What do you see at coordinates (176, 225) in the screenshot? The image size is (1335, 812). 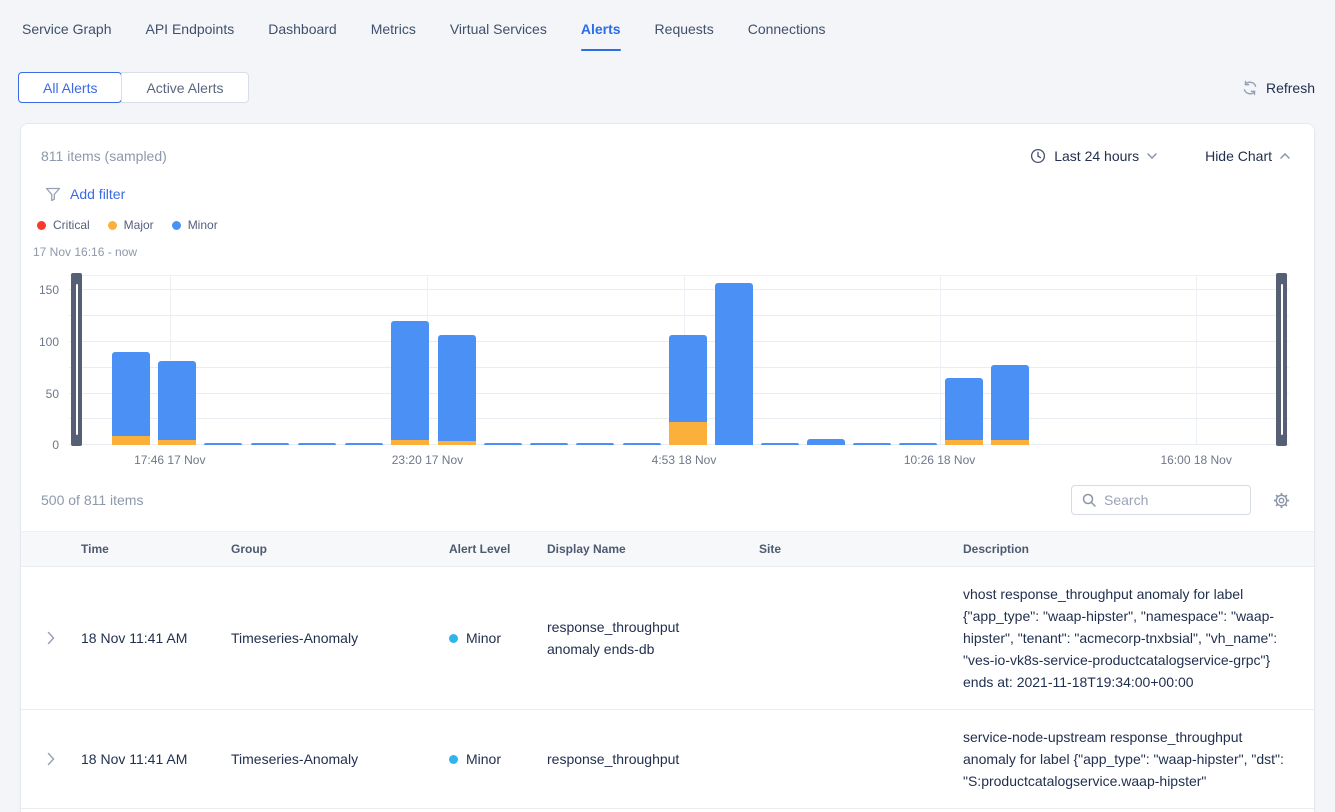 I see `legend-dot-minor` at bounding box center [176, 225].